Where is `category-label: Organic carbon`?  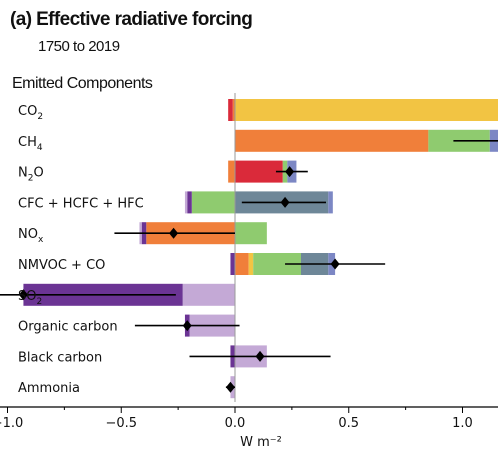 category-label: Organic carbon is located at coordinates (68, 327).